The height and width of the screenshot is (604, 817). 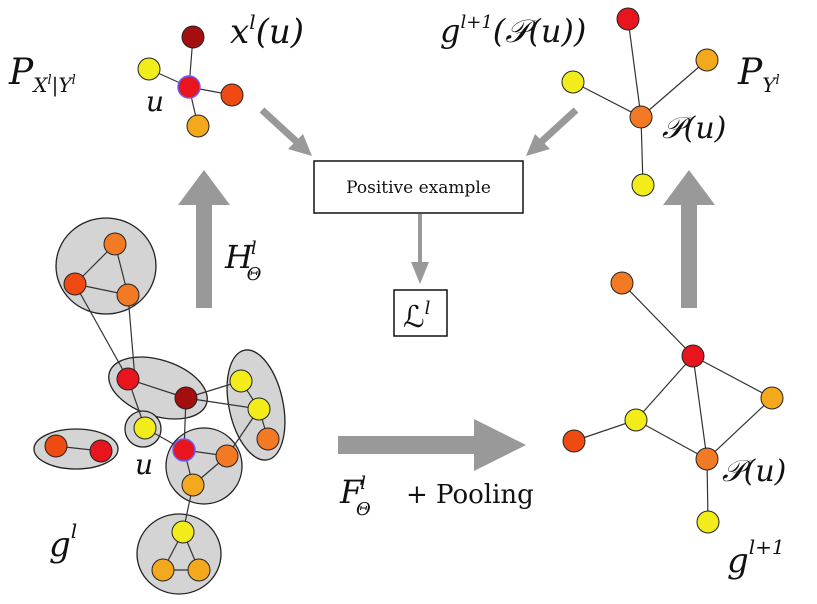 I want to click on loss-arrow, so click(x=420, y=249).